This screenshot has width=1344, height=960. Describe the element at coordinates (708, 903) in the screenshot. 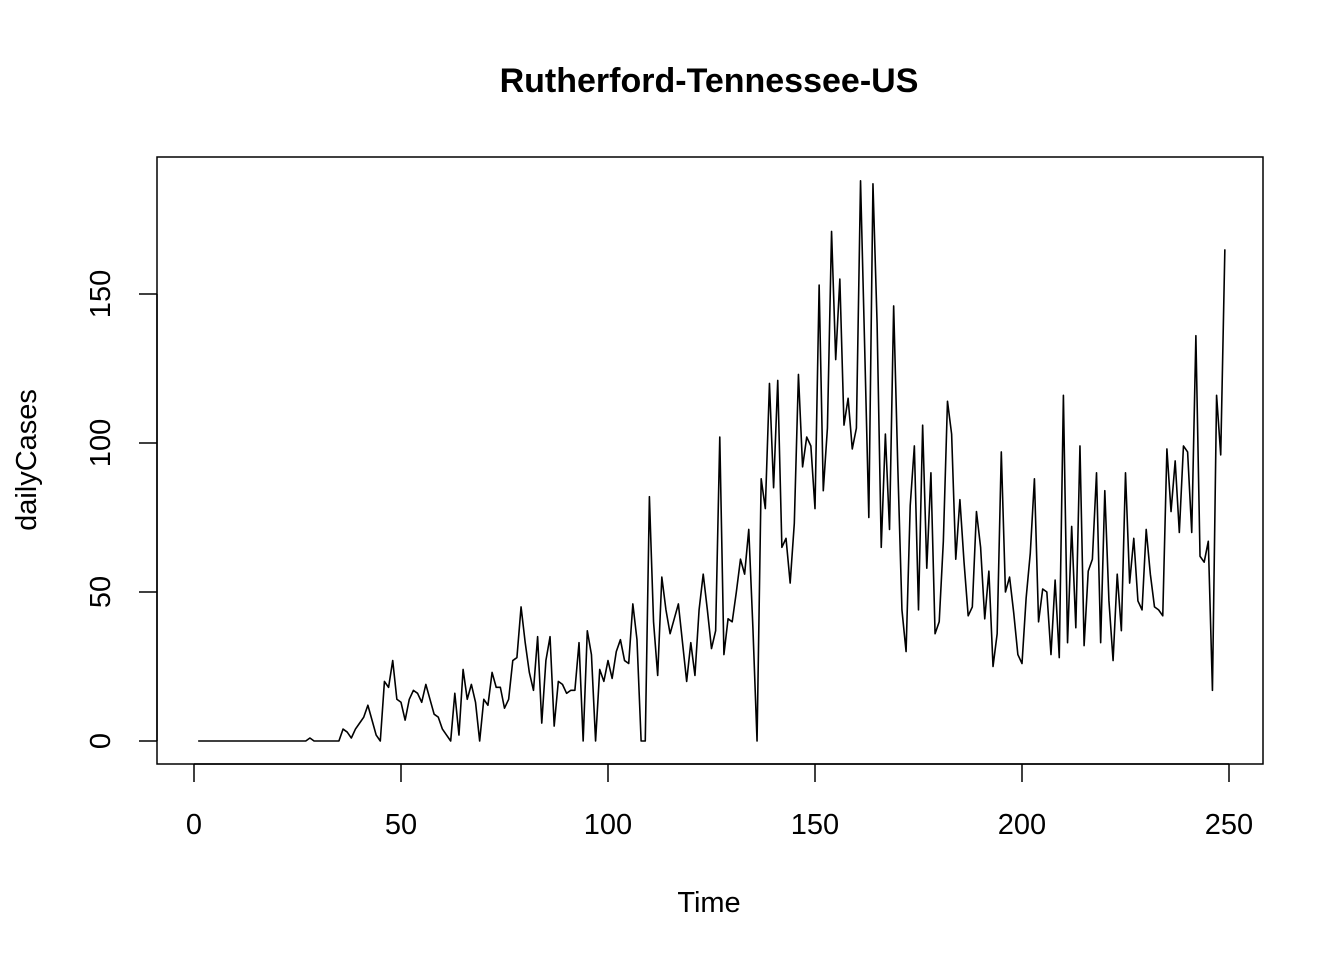

I see `x-axis-label: Time` at that location.